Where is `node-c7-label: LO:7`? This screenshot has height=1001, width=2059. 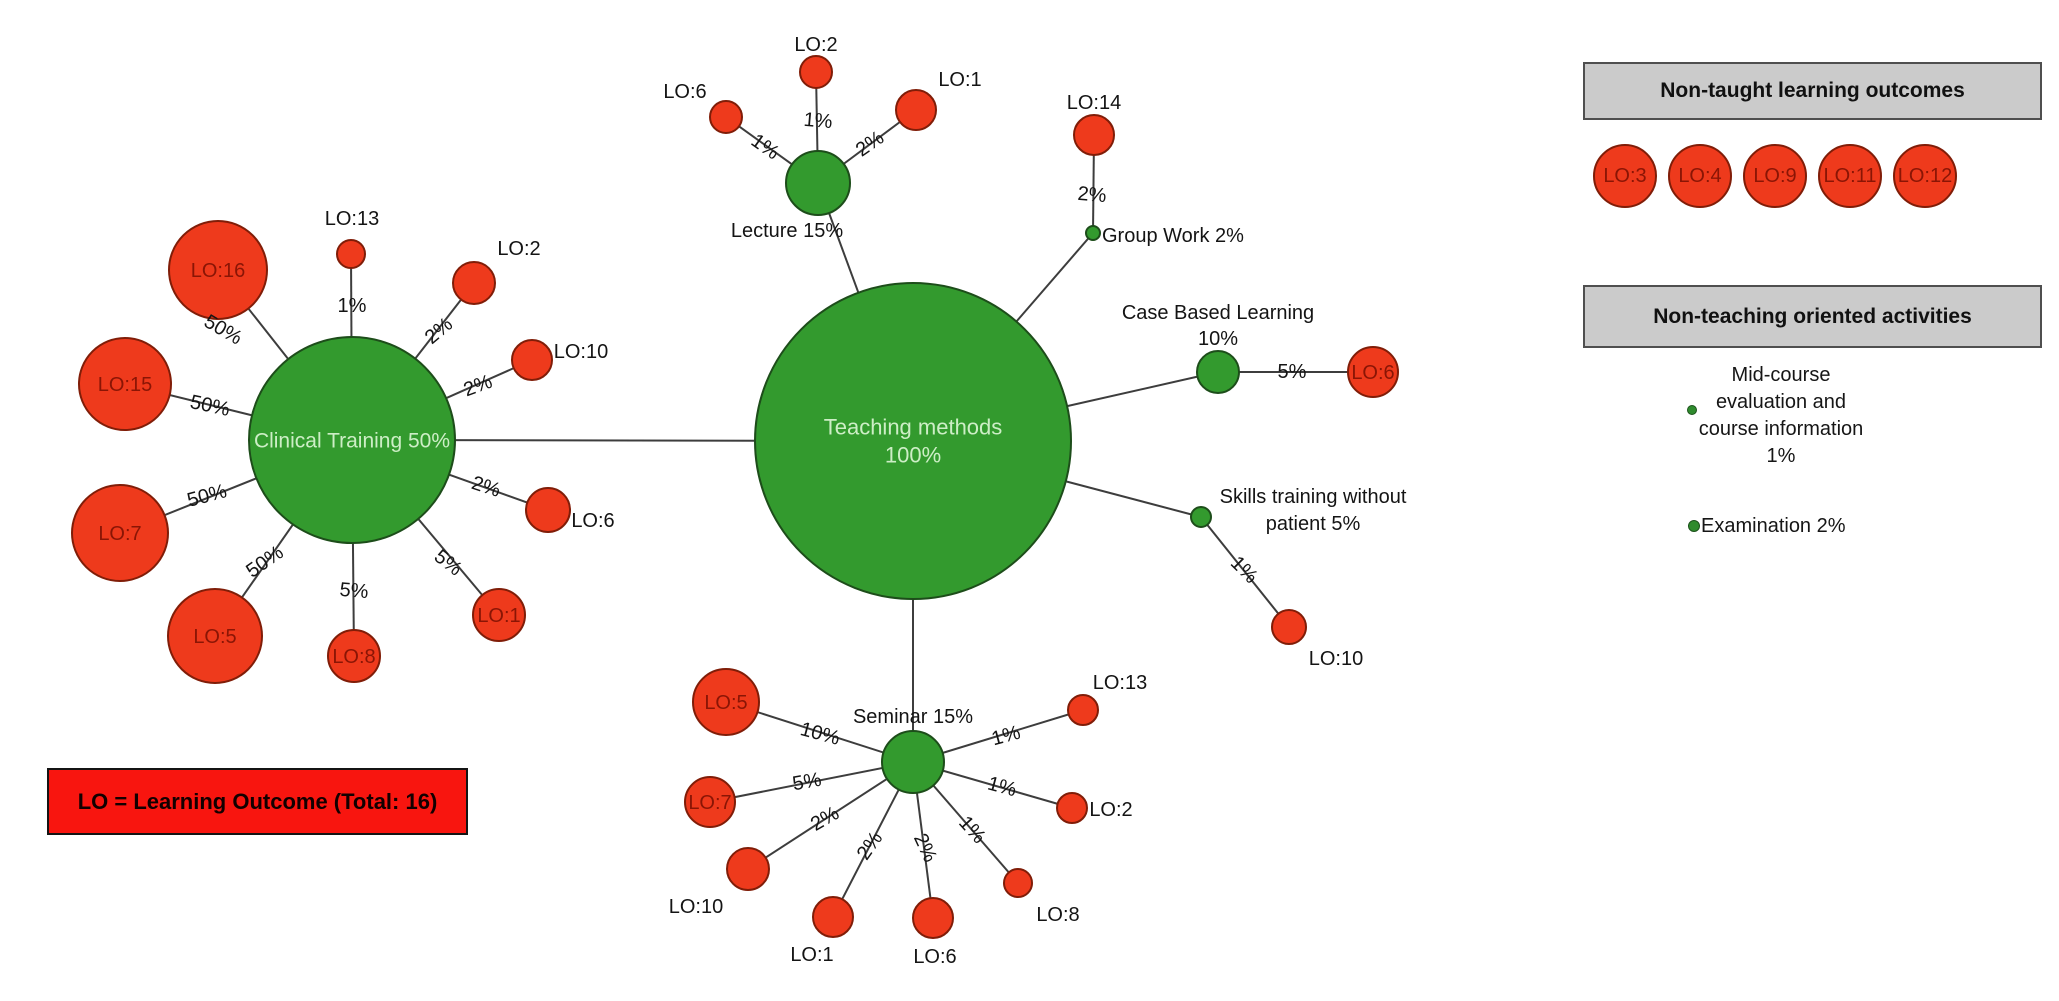
node-c7-label: LO:7 is located at coordinates (119, 534).